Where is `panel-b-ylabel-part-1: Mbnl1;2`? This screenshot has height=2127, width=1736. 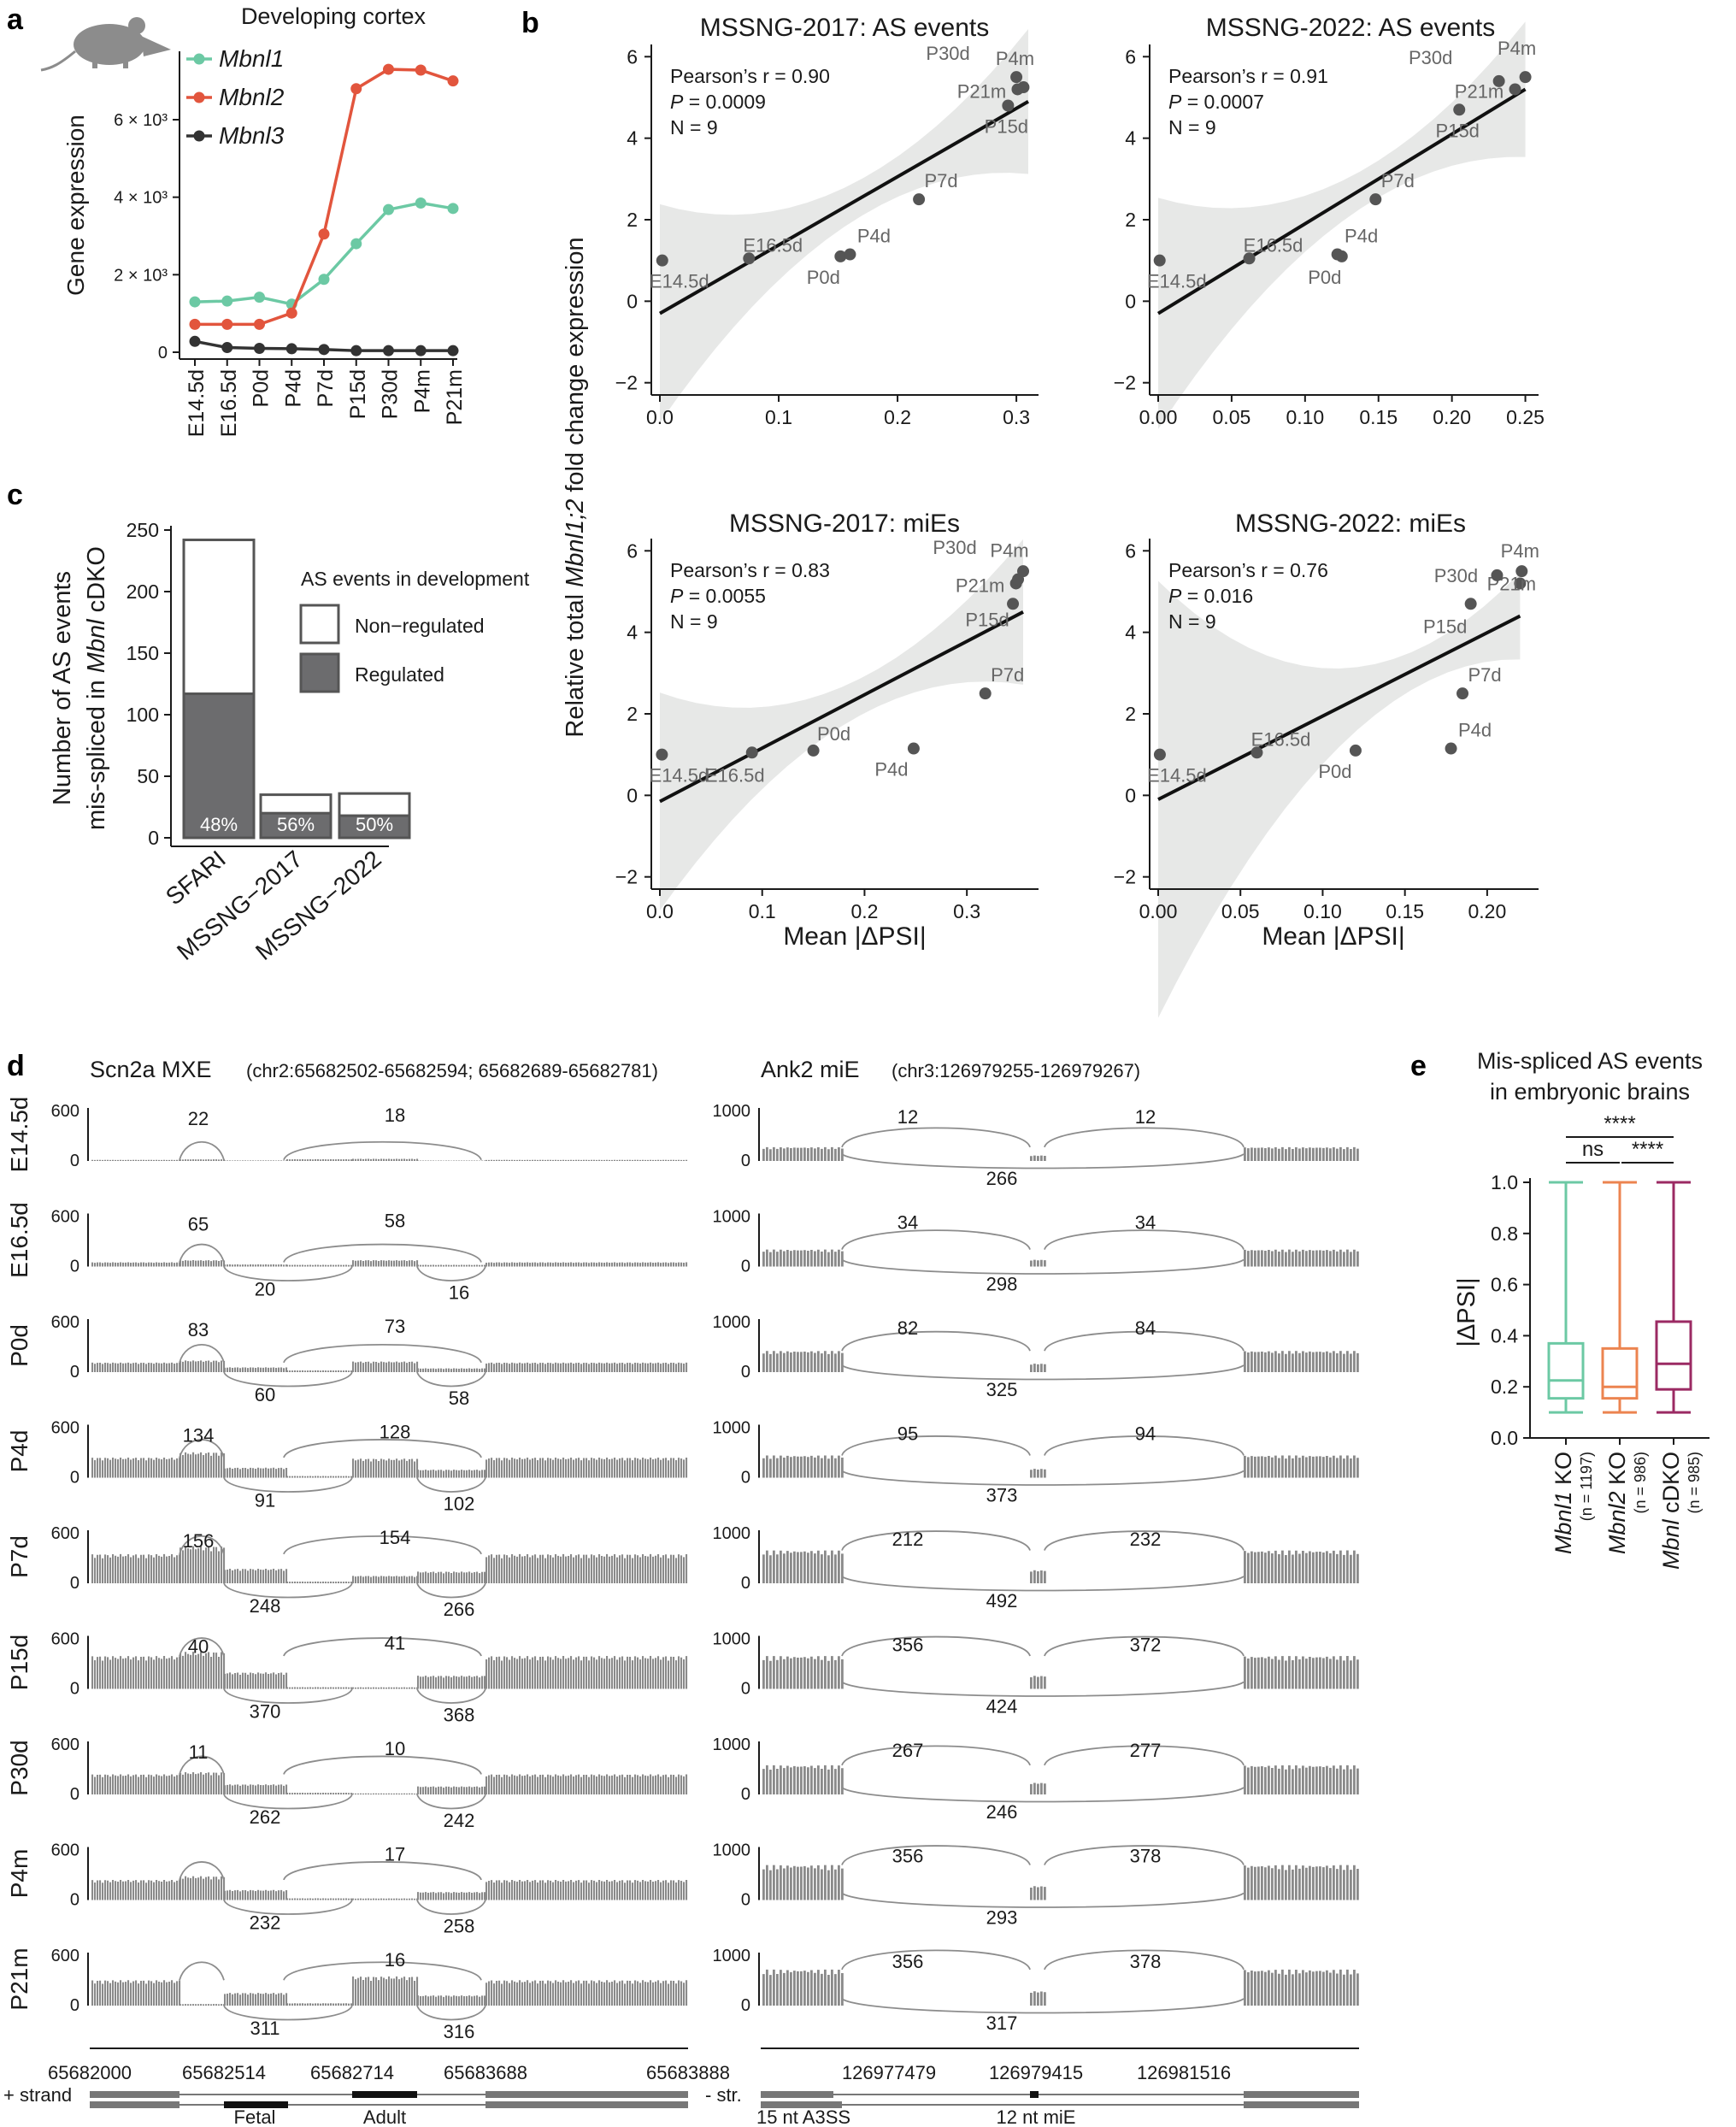
panel-b-ylabel-part-1: Mbnl1;2 is located at coordinates (575, 543).